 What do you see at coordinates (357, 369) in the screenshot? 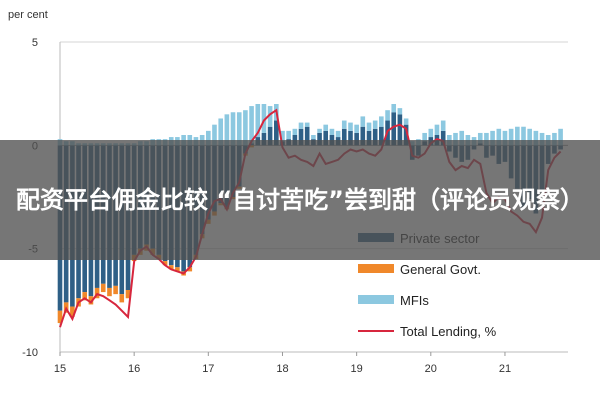
I see `x-tick-label: 19` at bounding box center [357, 369].